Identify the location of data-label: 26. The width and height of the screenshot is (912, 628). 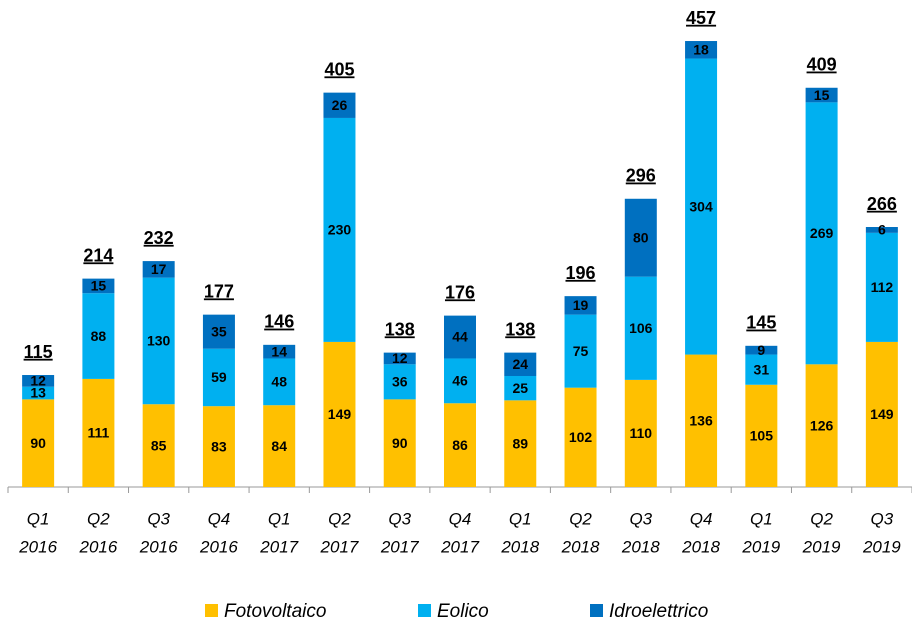
(340, 105).